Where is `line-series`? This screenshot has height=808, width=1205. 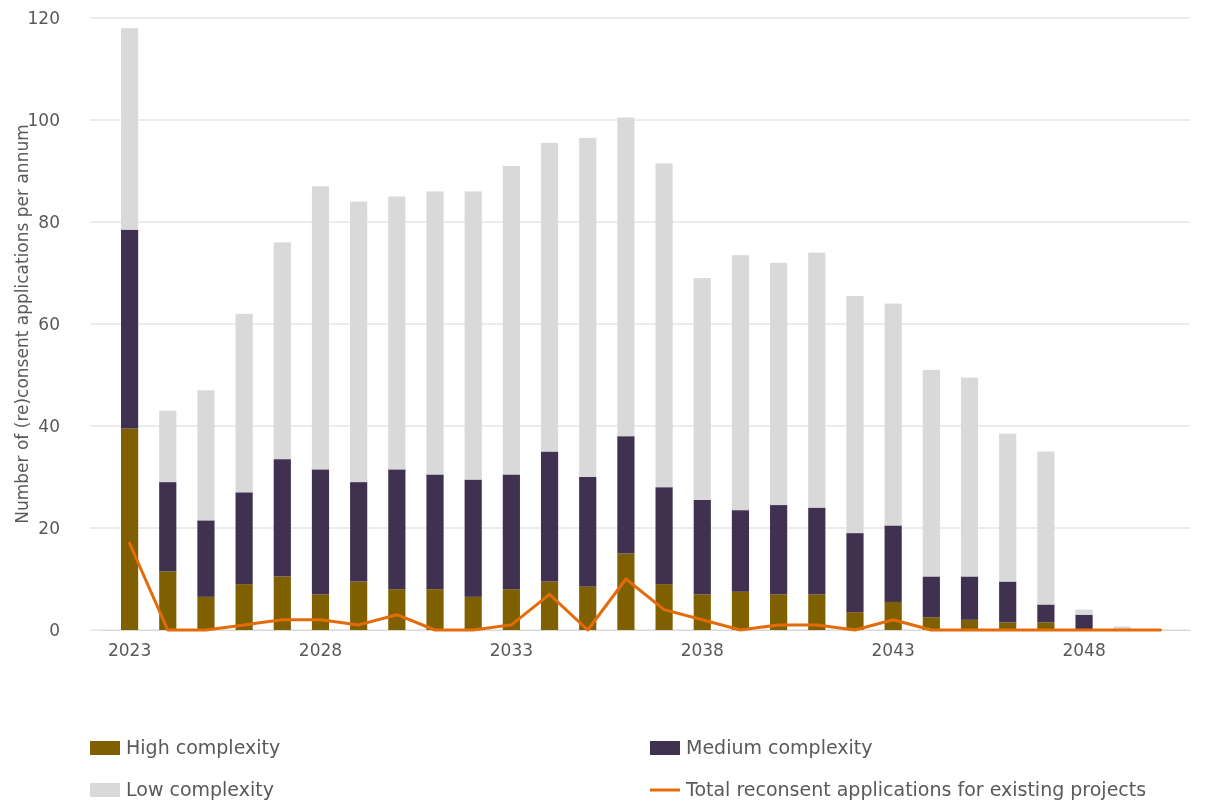 line-series is located at coordinates (645, 586).